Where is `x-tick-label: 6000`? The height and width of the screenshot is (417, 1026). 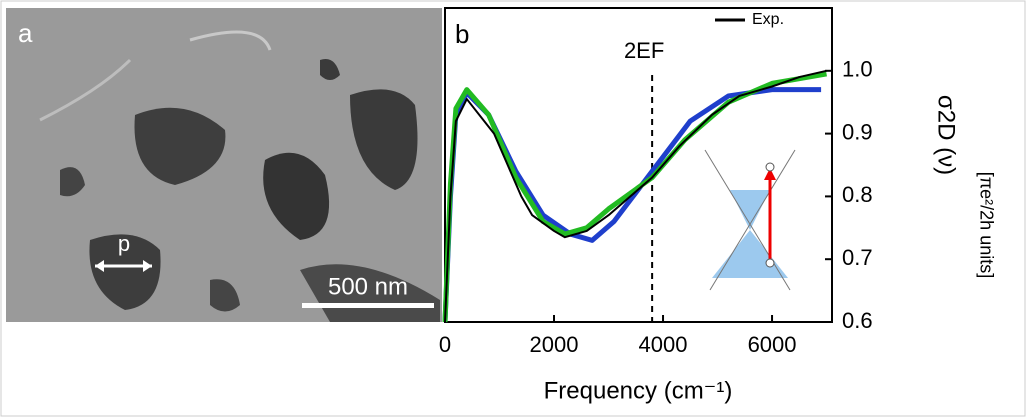
x-tick-label: 6000 is located at coordinates (772, 344).